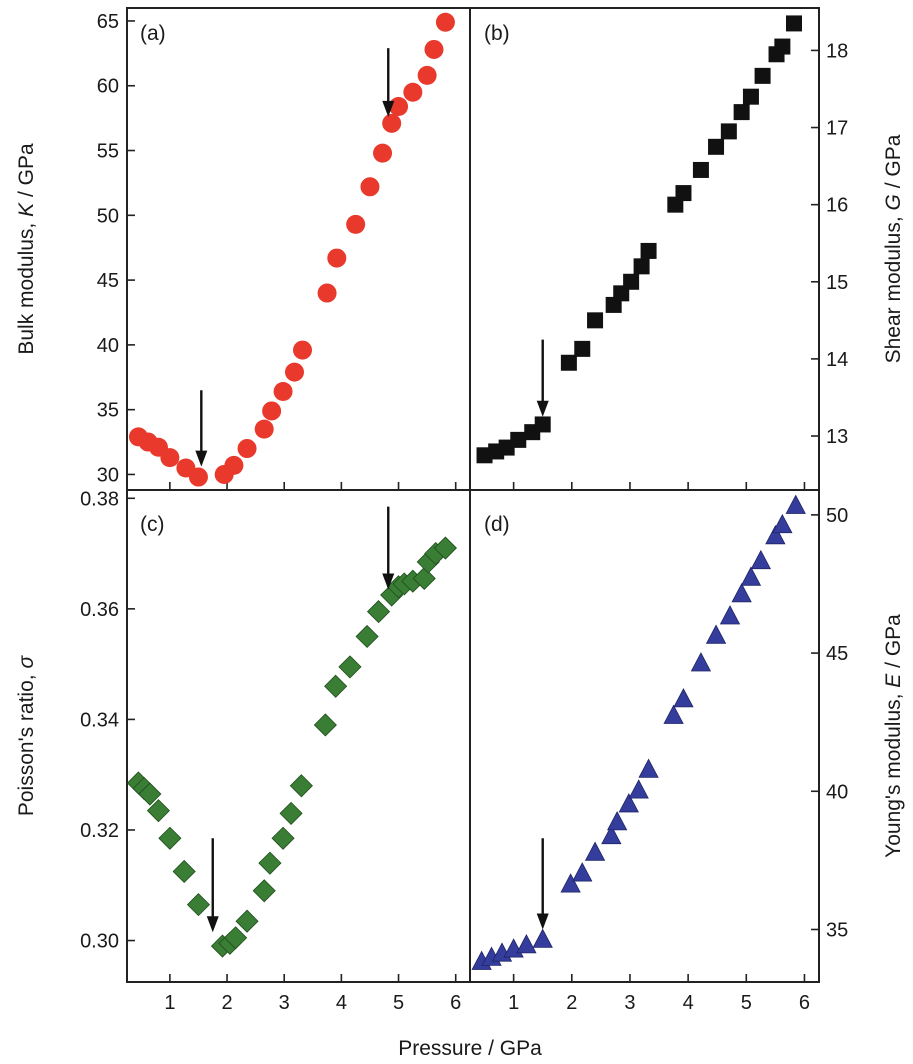  Describe the element at coordinates (893, 248) in the screenshot. I see `y-axis-title-b: Shear modulus, G / GPa` at that location.